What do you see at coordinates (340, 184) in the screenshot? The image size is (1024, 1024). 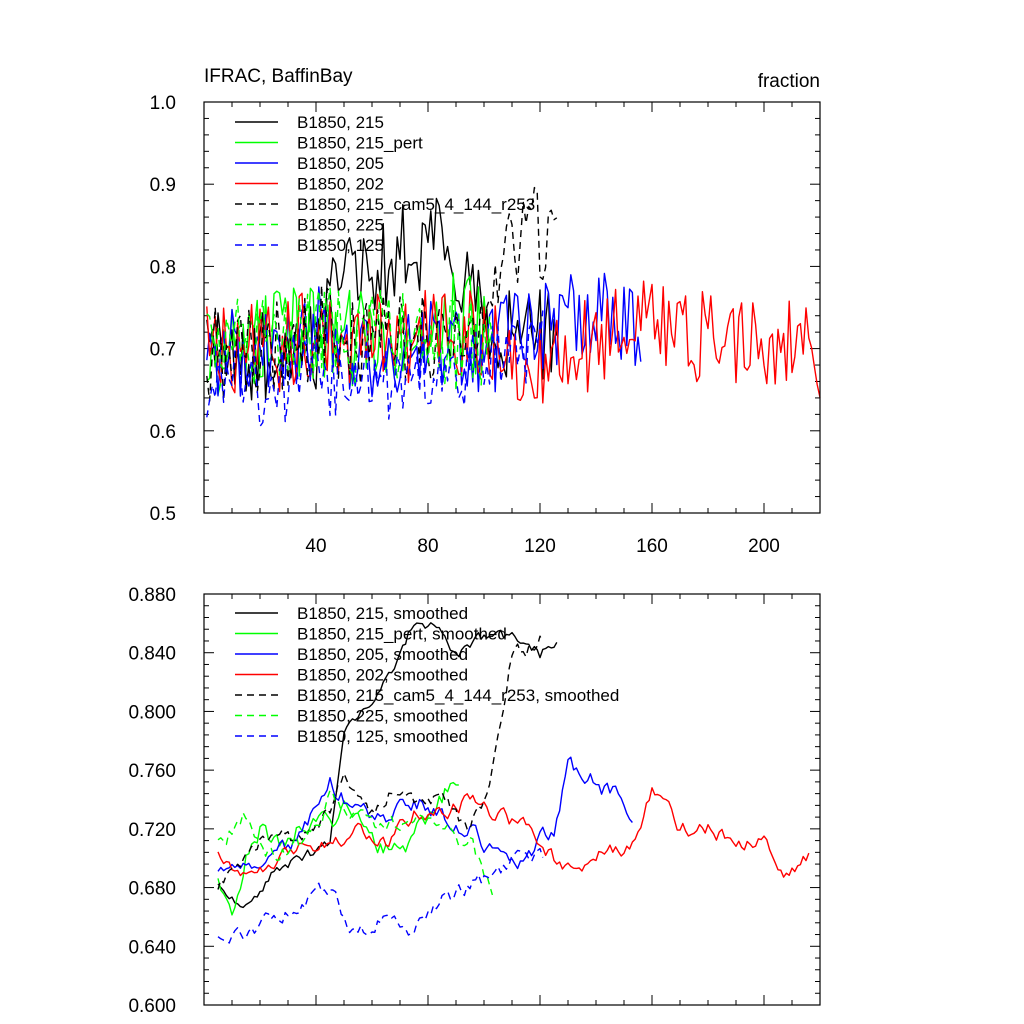 I see `legend-entry: B1850, 202` at bounding box center [340, 184].